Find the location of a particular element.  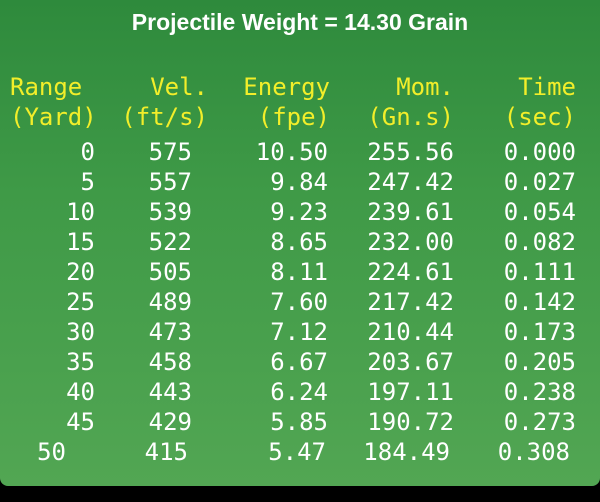

velocity-cell: 539 is located at coordinates (170, 212).